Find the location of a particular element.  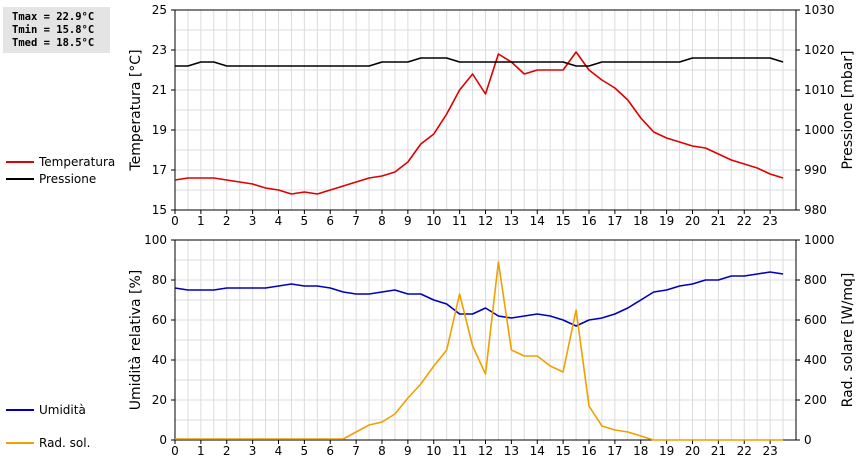

top-ytick-right-label: 980 is located at coordinates (815, 210).